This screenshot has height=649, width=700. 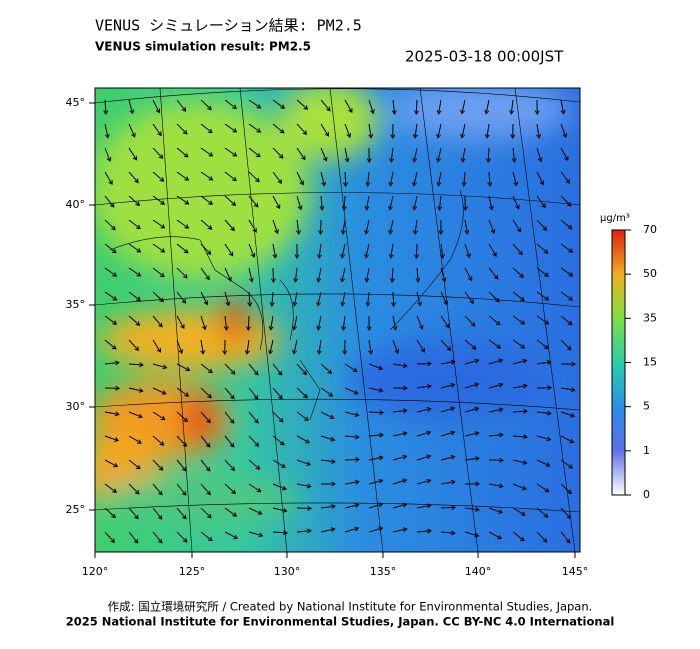 What do you see at coordinates (650, 362) in the screenshot?
I see `colorbar-label: 15` at bounding box center [650, 362].